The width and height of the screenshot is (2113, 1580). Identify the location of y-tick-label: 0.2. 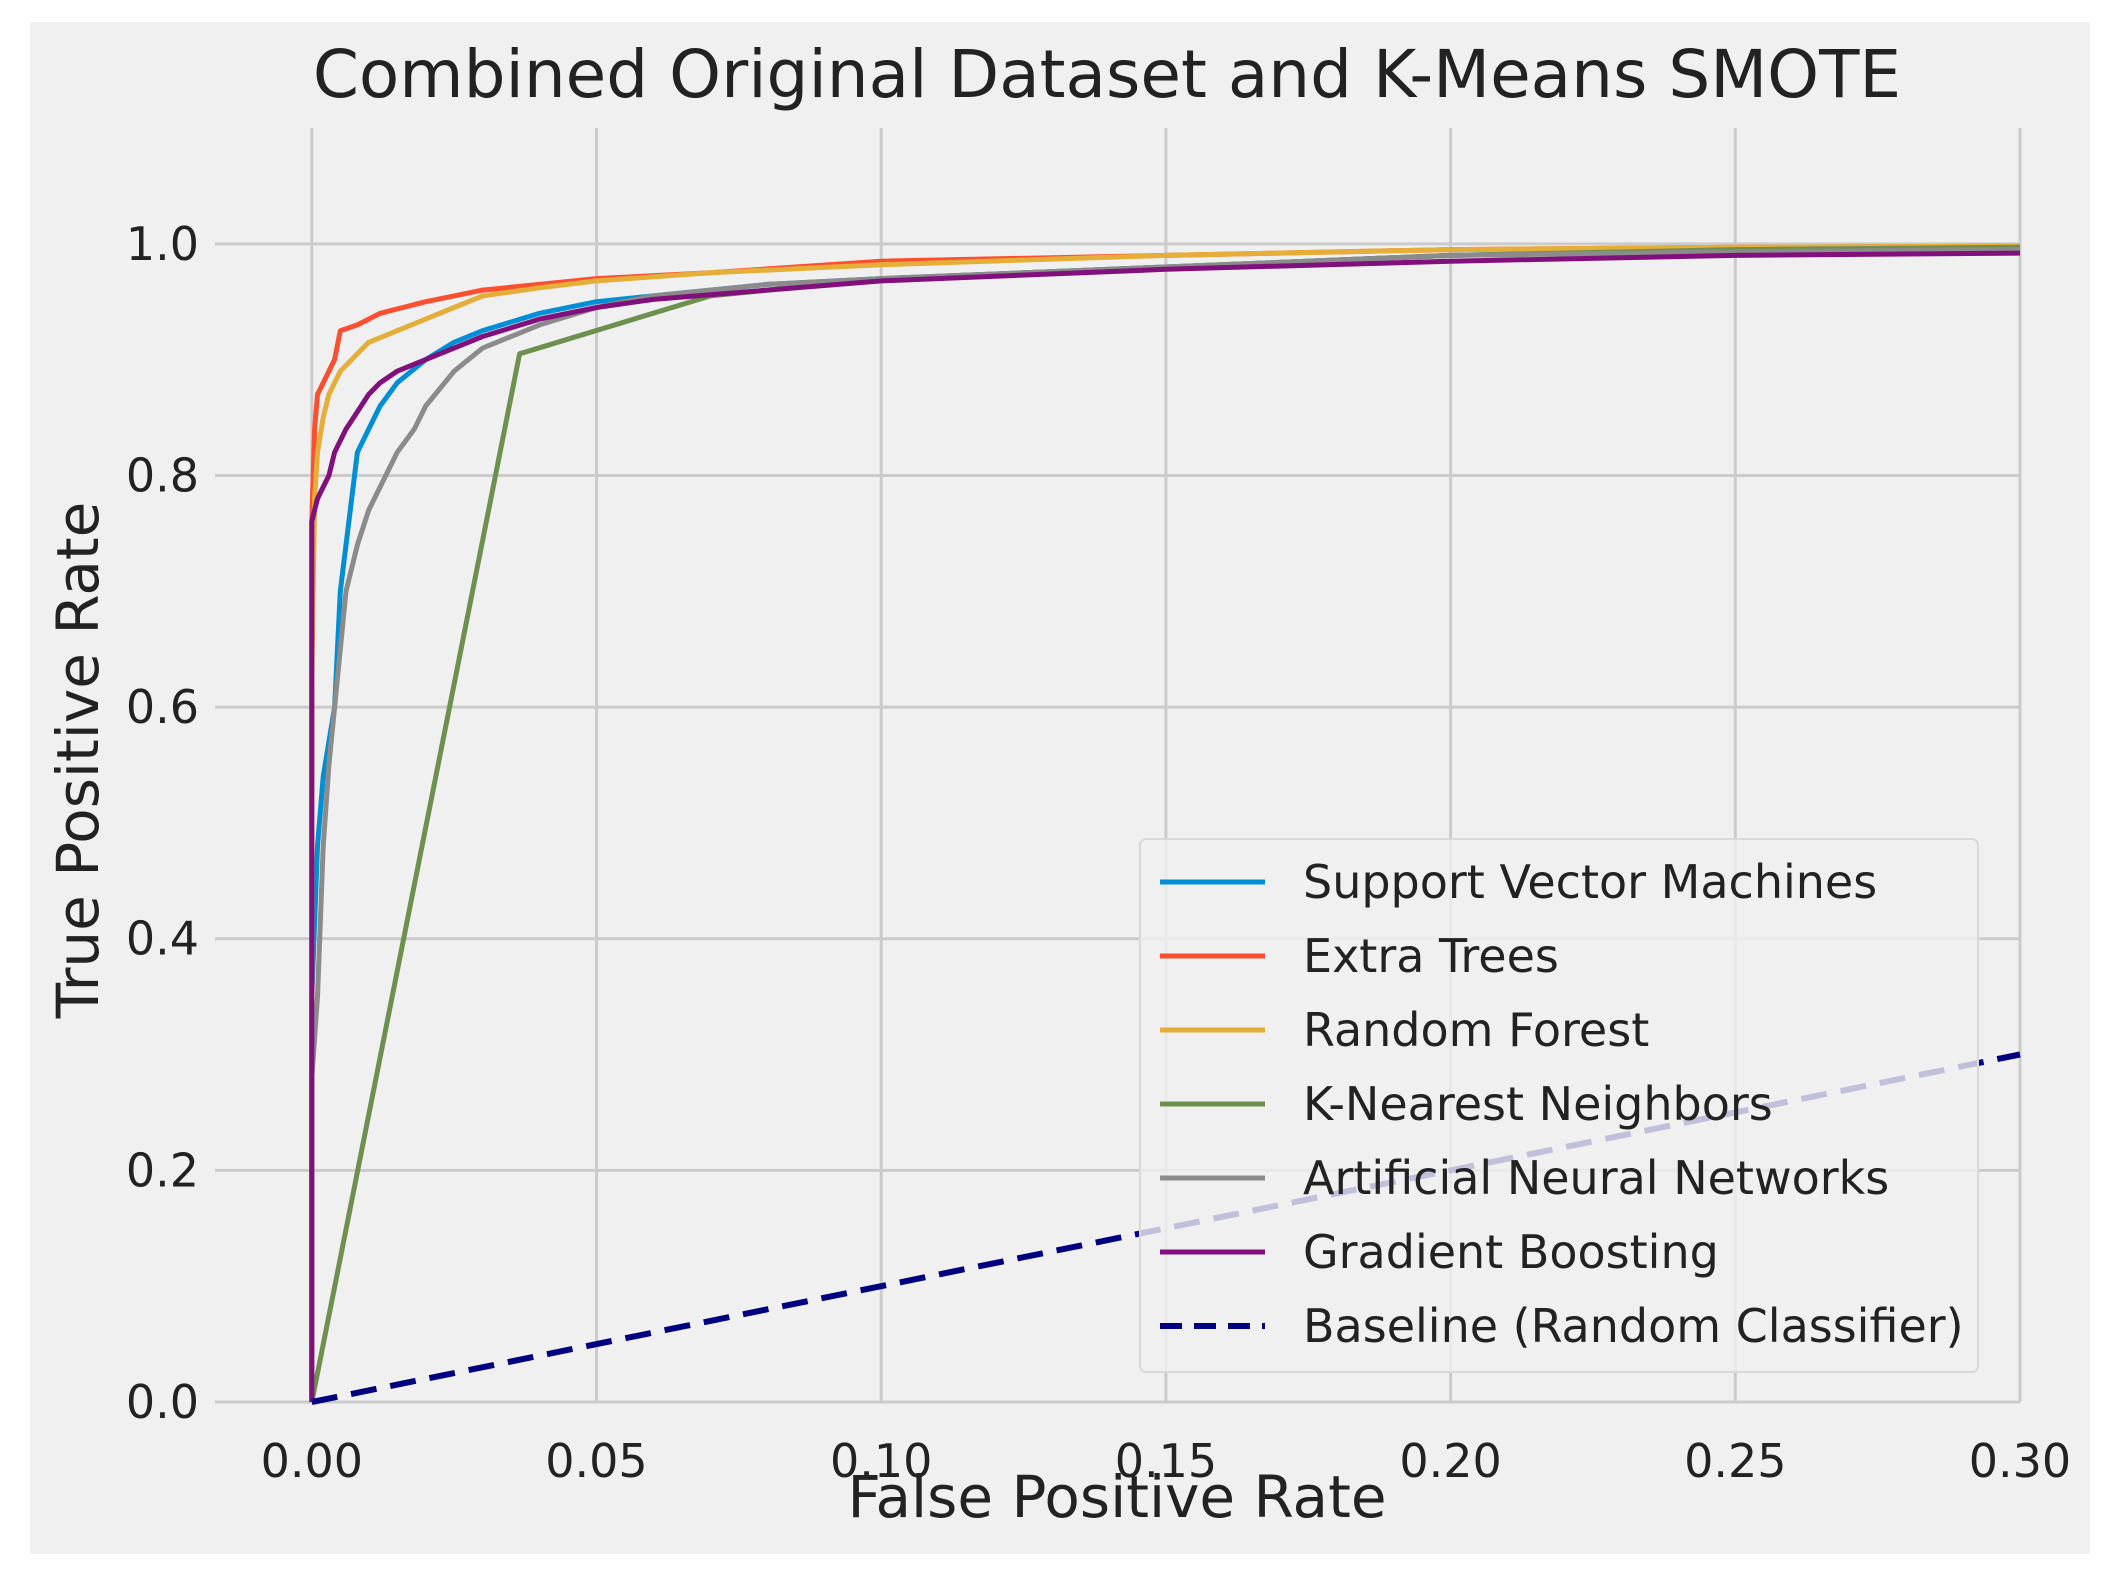
(162, 1170).